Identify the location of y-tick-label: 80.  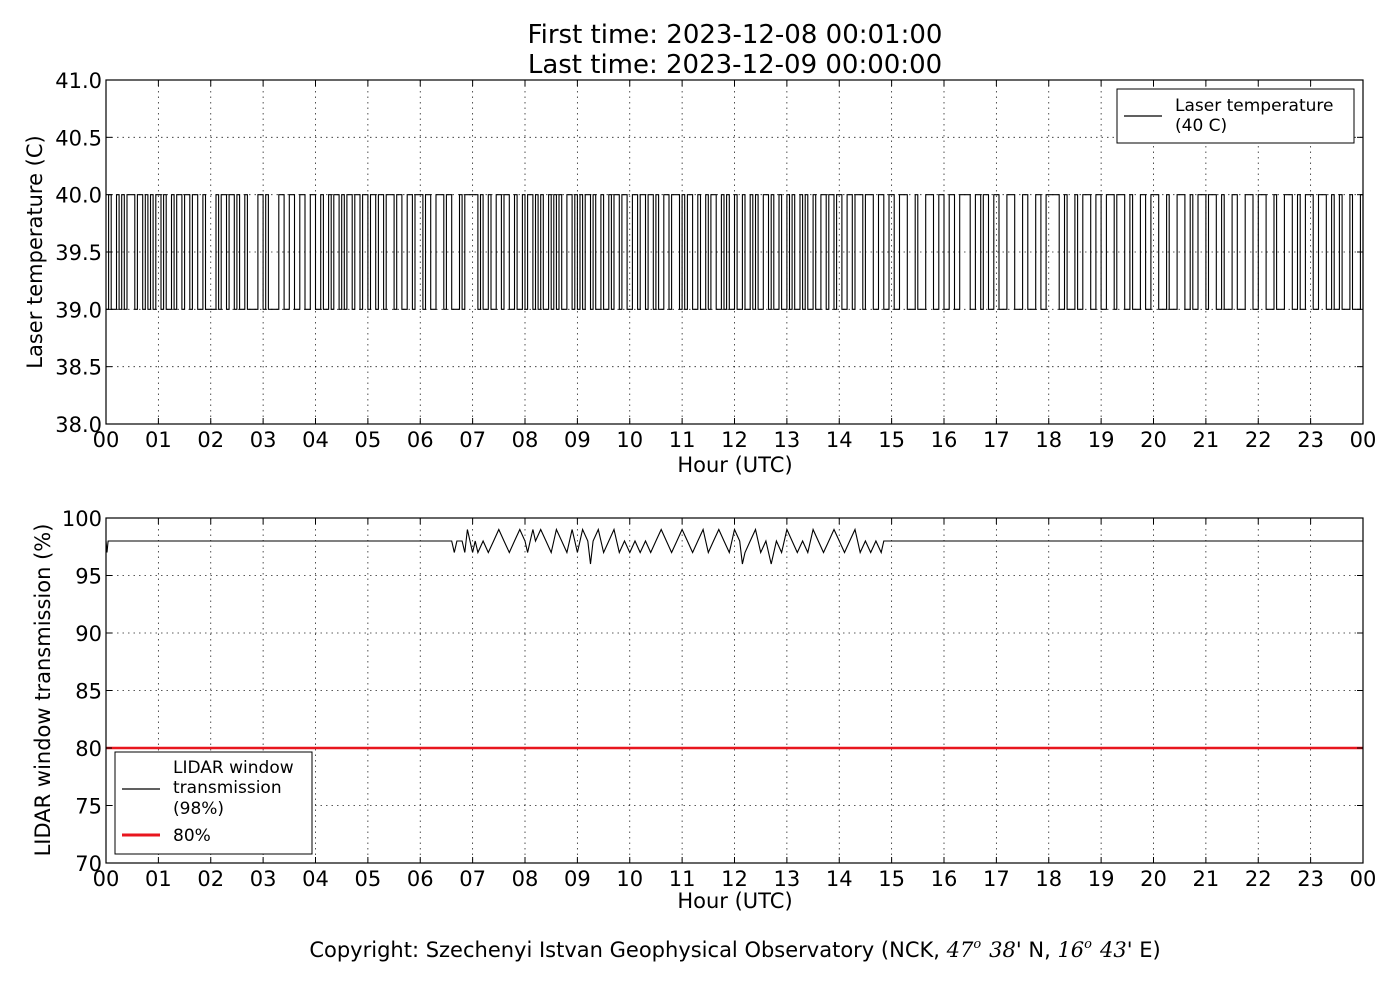
(88, 749).